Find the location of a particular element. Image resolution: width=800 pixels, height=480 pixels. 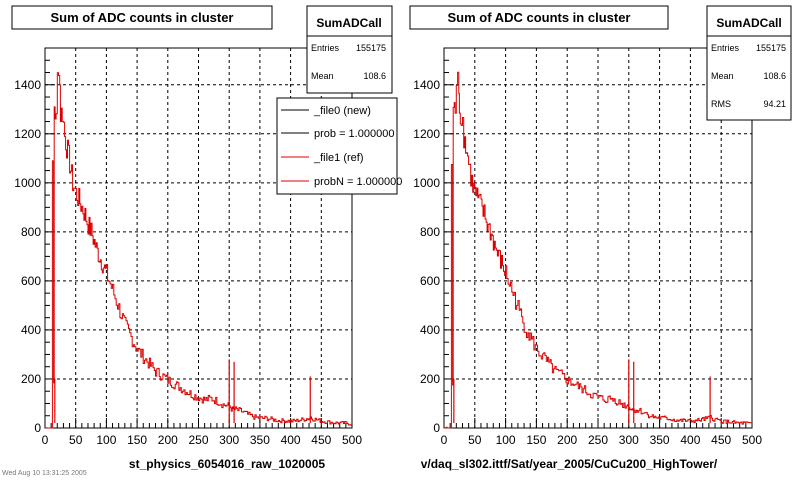

left-spikes is located at coordinates (182, 391).